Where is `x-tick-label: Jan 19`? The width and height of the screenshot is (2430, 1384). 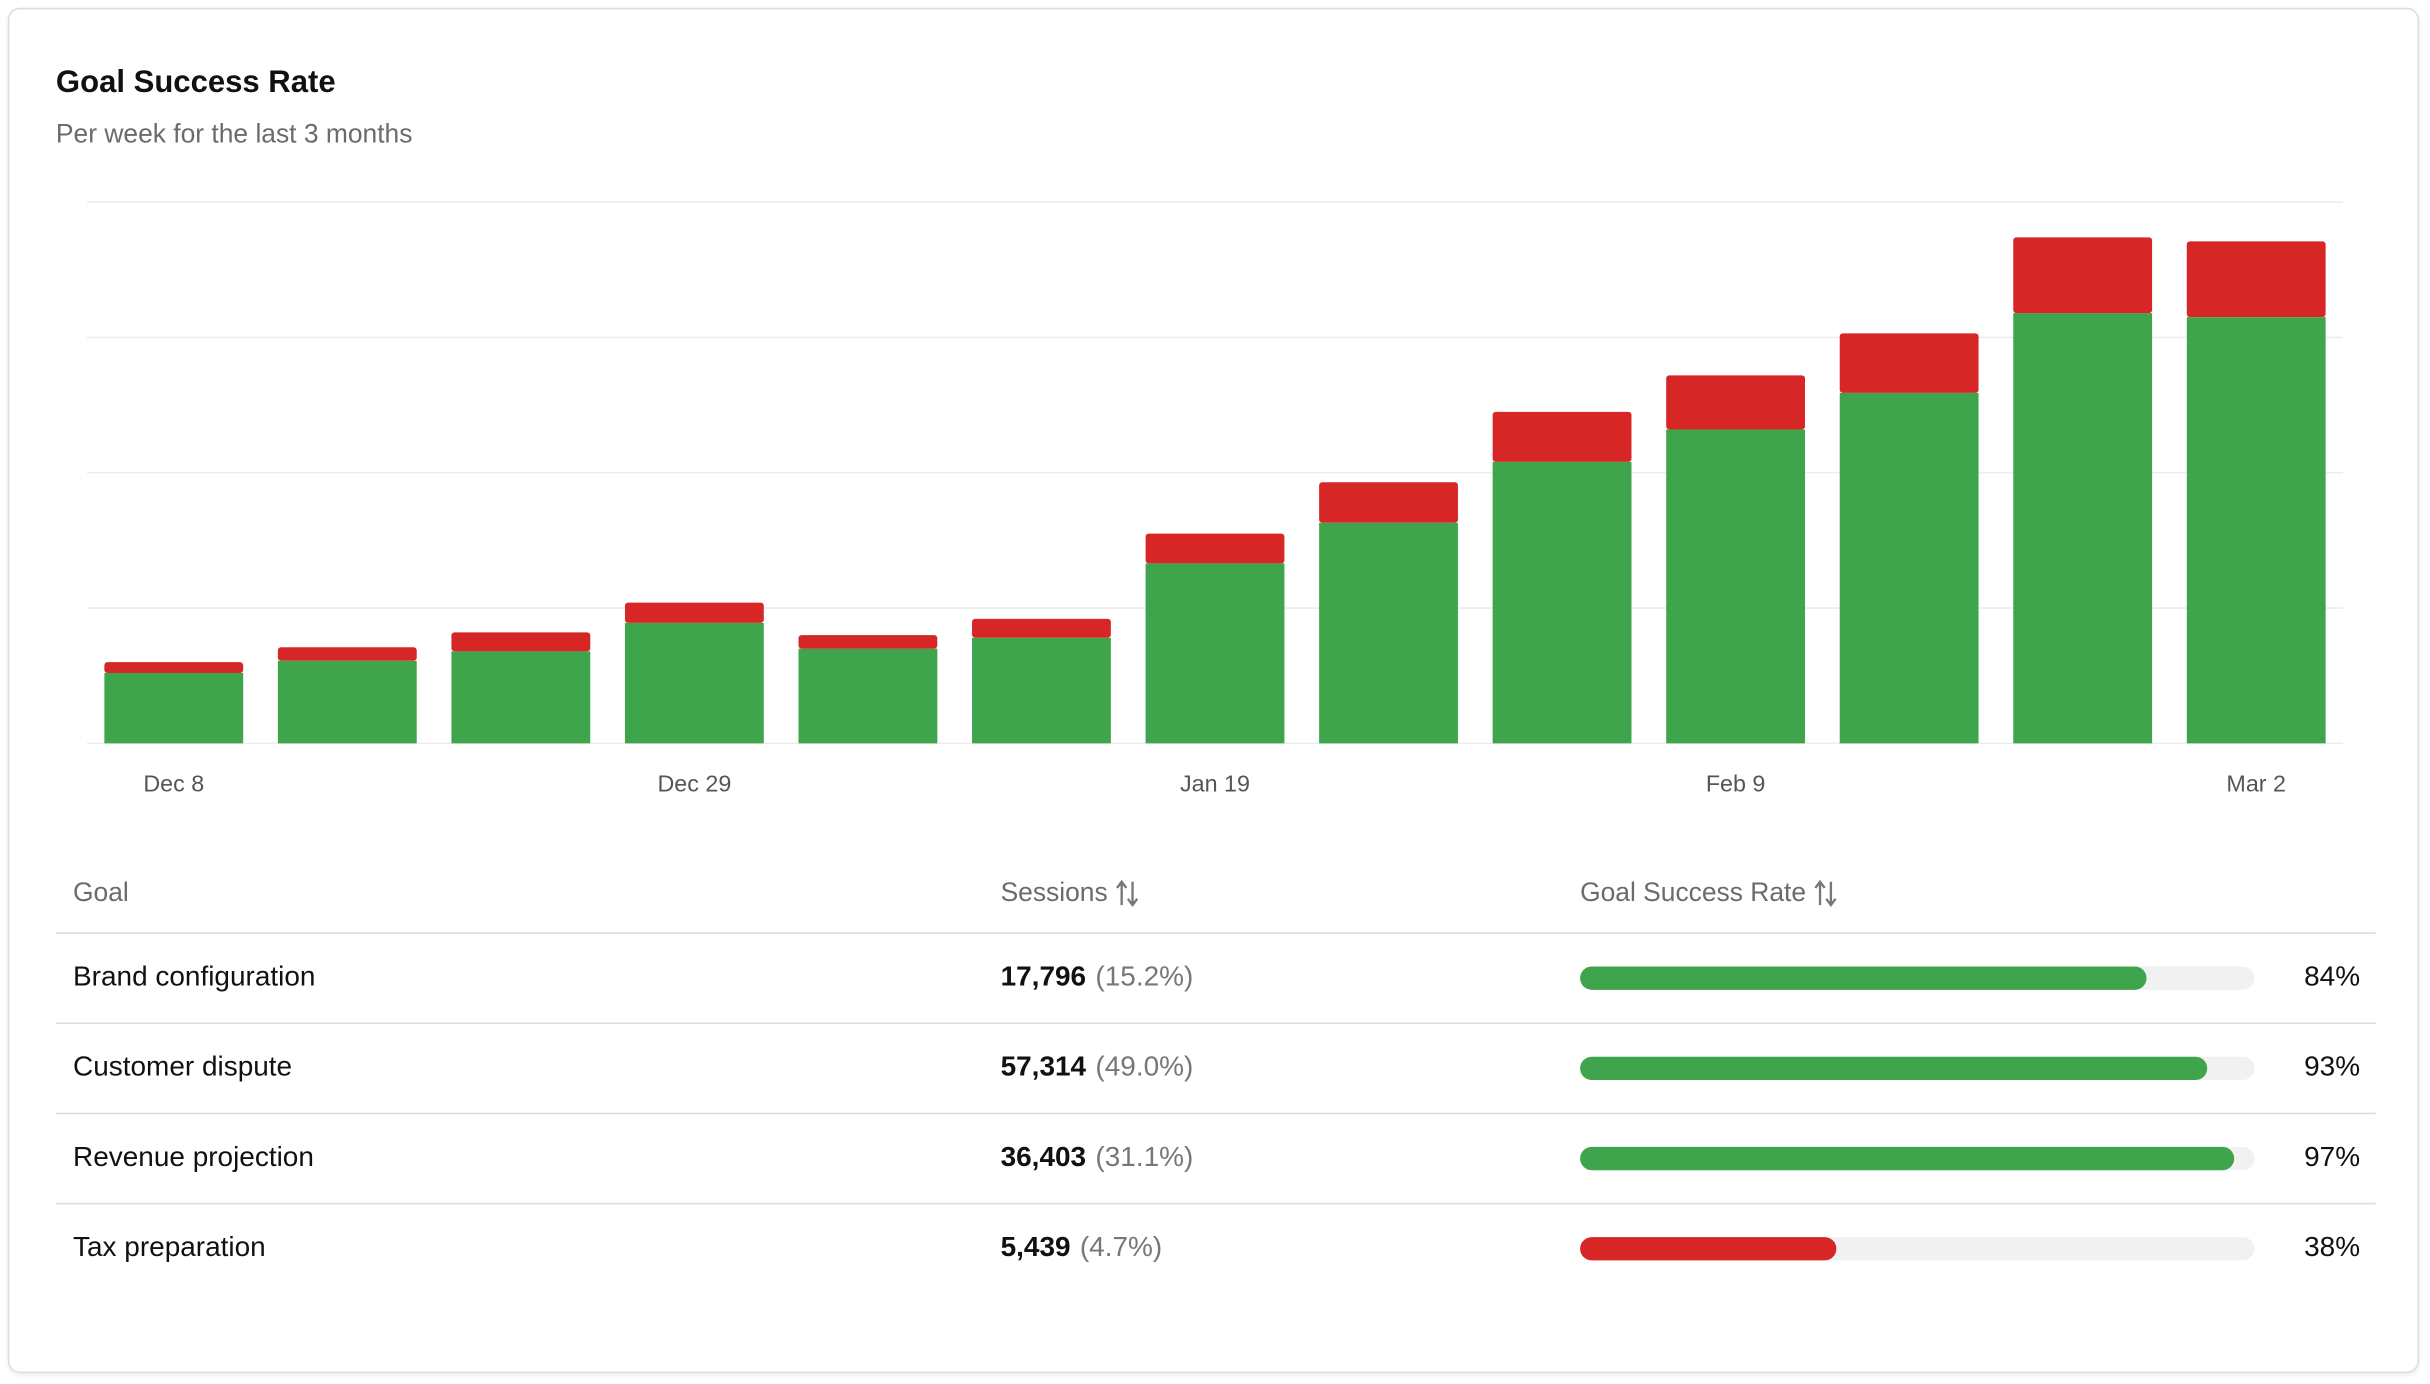 x-tick-label: Jan 19 is located at coordinates (1215, 783).